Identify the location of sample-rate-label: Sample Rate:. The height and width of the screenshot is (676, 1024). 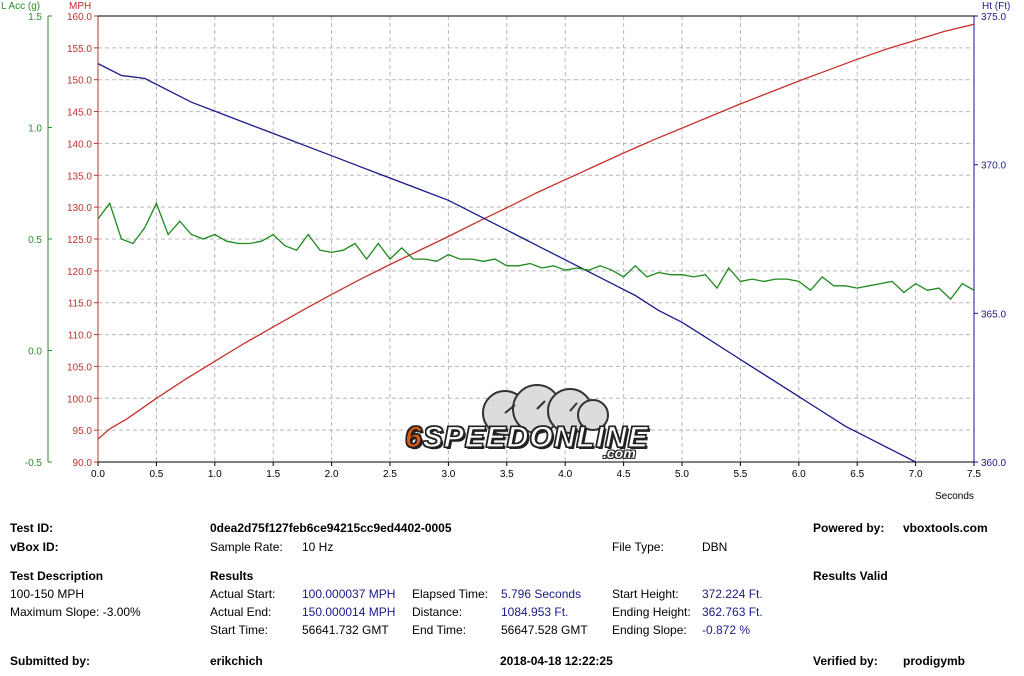
(246, 547).